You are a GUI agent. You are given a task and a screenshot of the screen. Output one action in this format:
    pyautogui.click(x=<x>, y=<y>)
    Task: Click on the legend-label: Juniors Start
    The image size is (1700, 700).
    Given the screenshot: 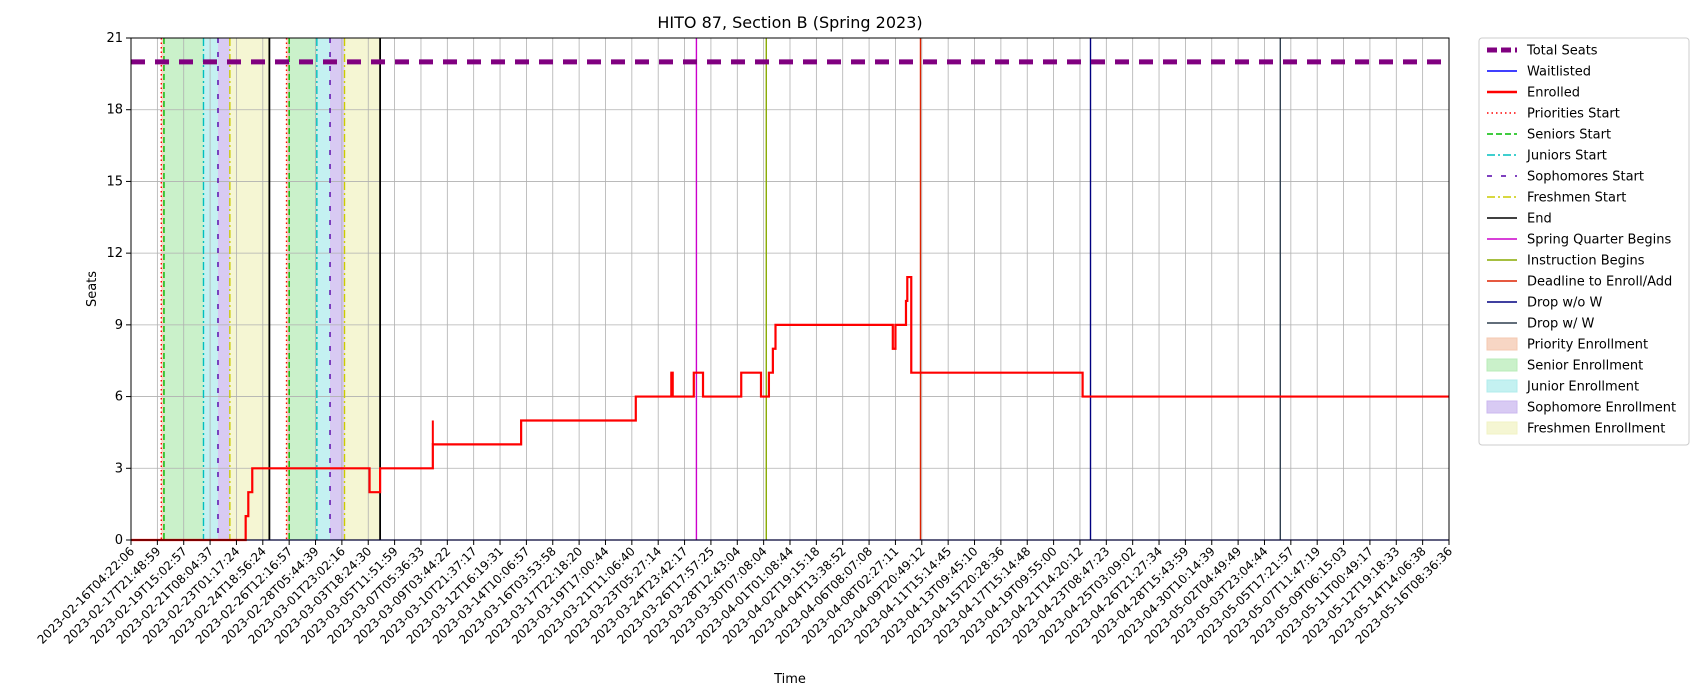 What is the action you would take?
    pyautogui.click(x=1566, y=156)
    